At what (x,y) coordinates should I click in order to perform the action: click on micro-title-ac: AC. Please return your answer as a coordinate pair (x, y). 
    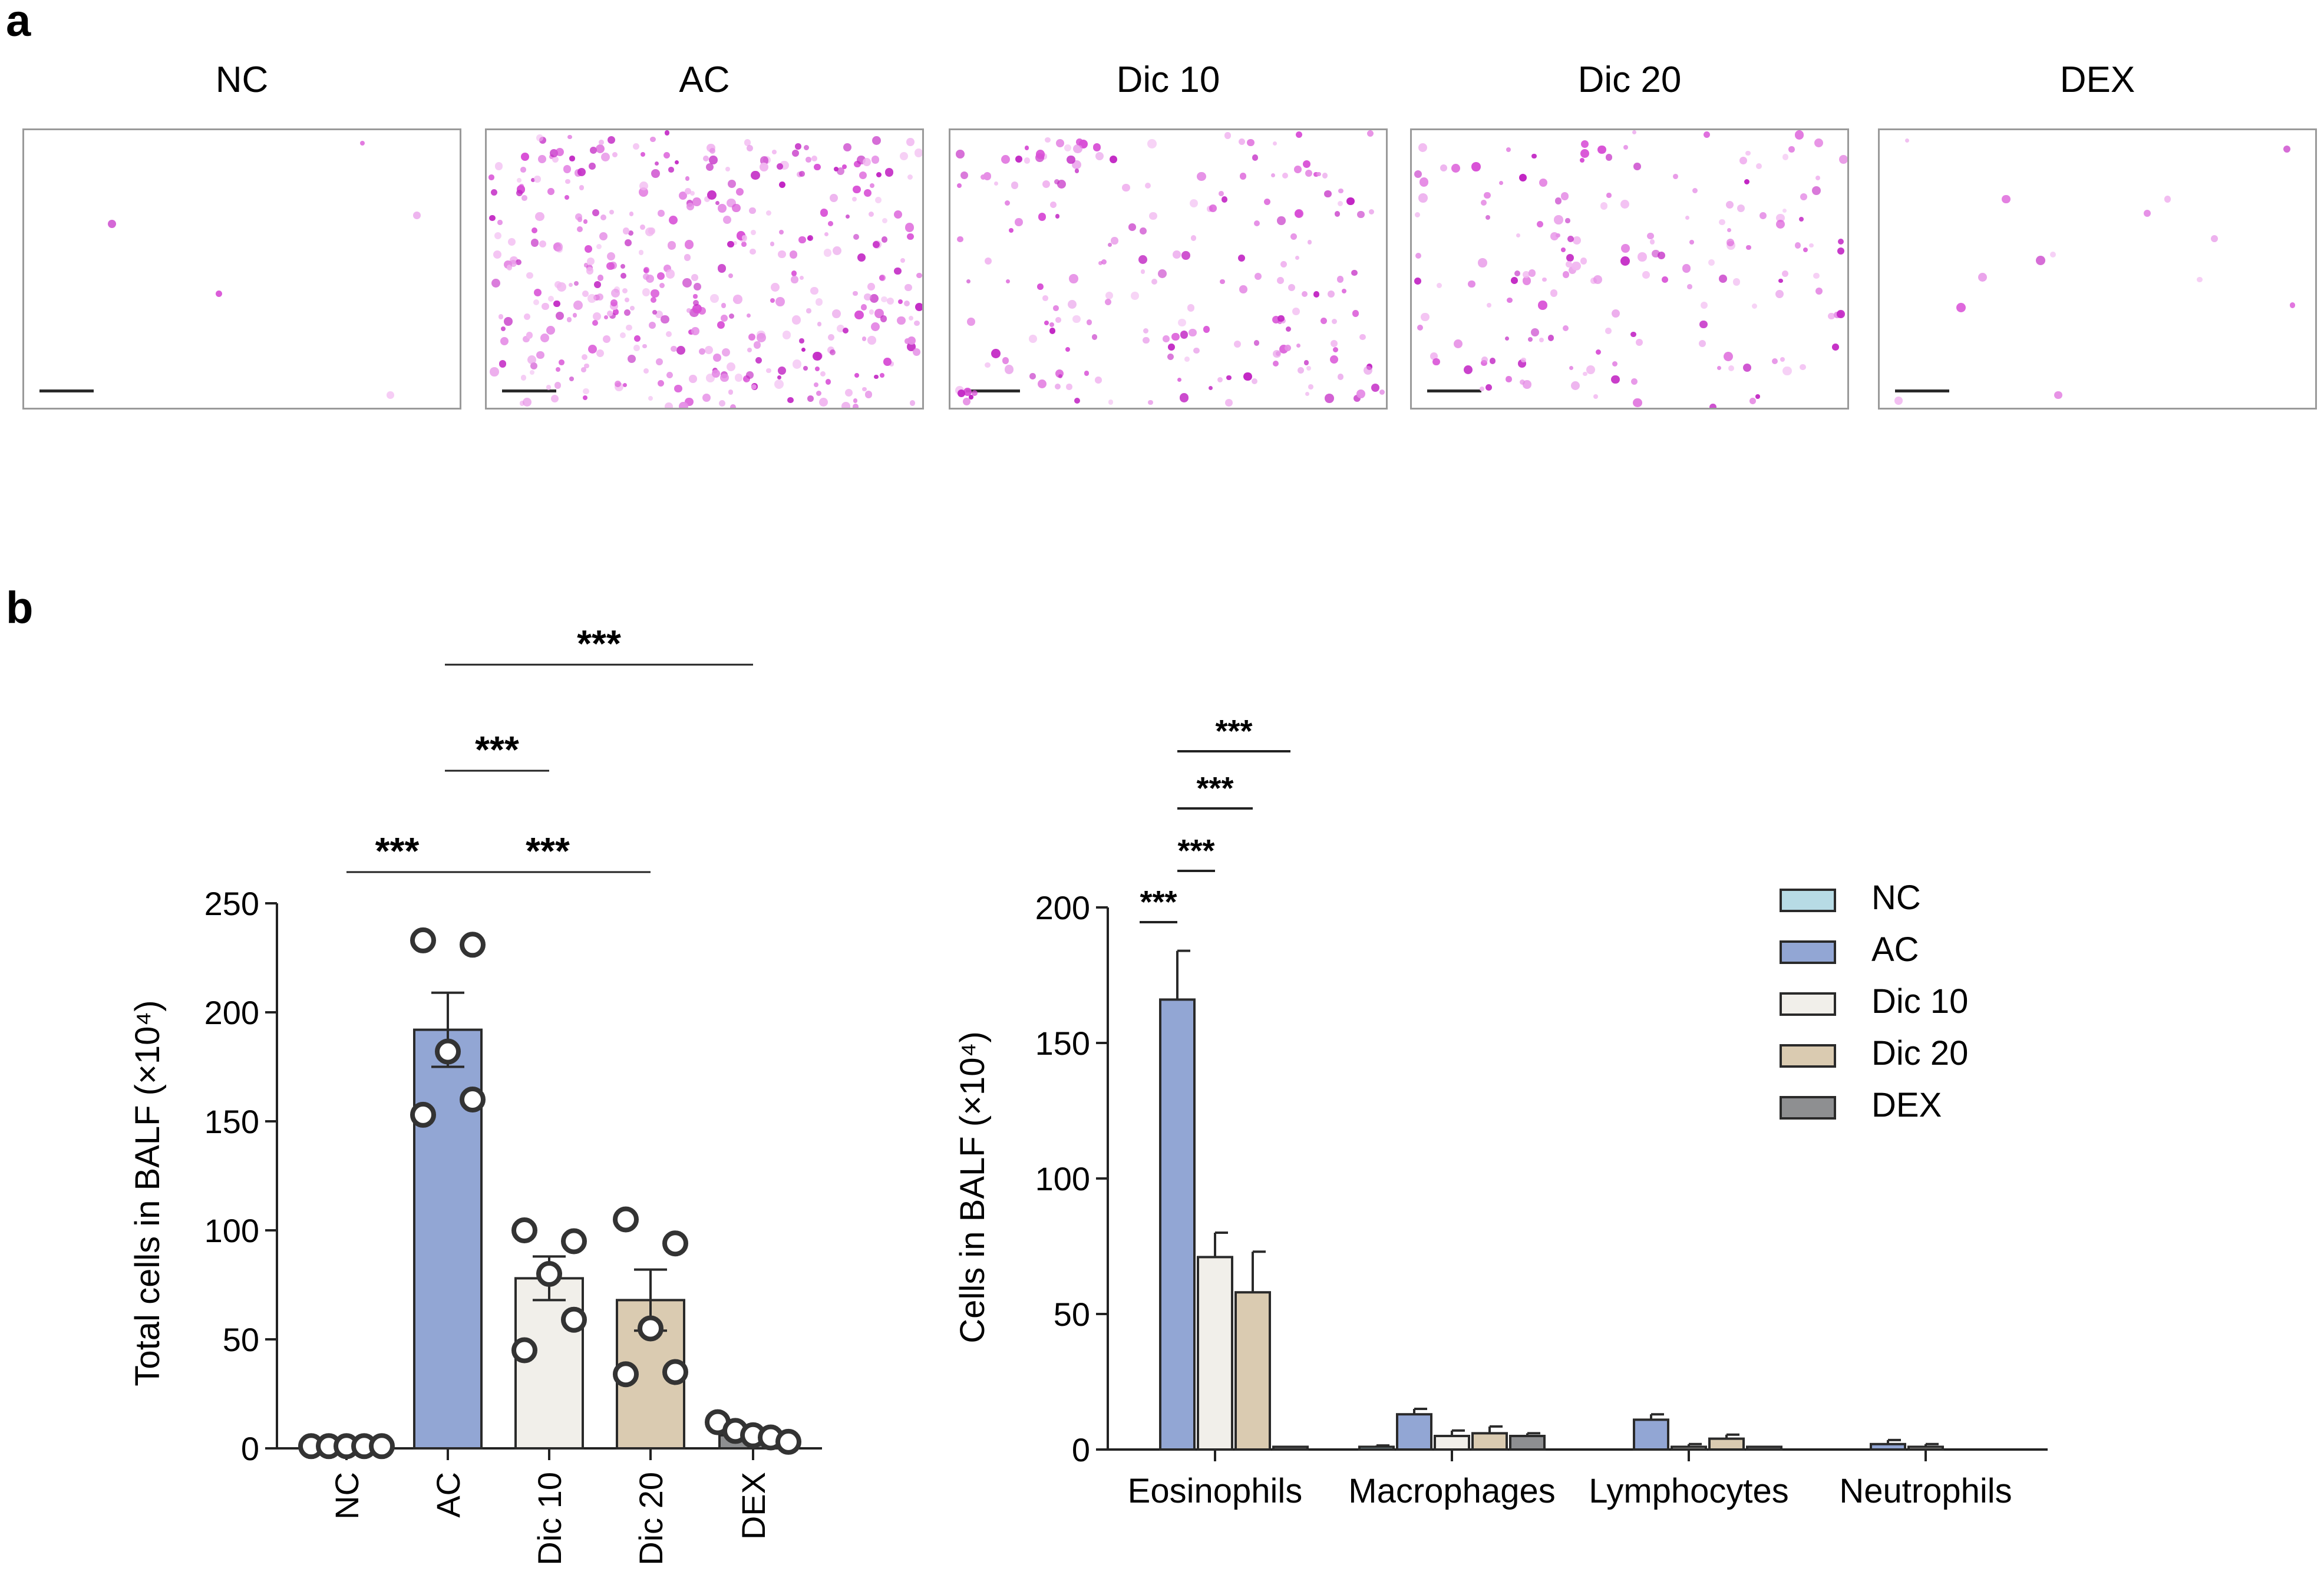
    Looking at the image, I should click on (704, 80).